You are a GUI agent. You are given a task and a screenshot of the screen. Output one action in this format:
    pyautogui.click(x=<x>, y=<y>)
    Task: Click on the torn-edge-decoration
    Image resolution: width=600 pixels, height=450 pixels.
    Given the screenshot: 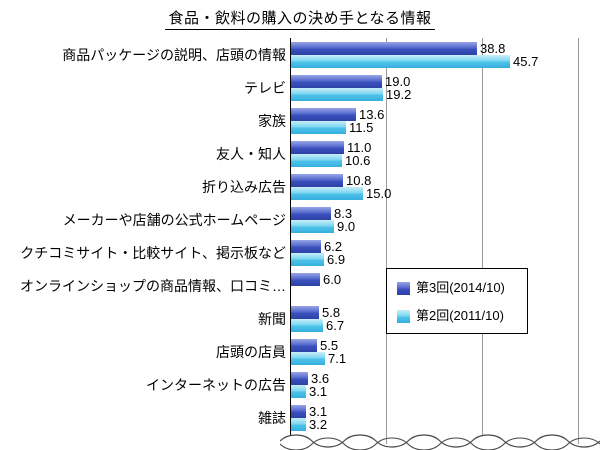 What is the action you would take?
    pyautogui.click(x=440, y=442)
    